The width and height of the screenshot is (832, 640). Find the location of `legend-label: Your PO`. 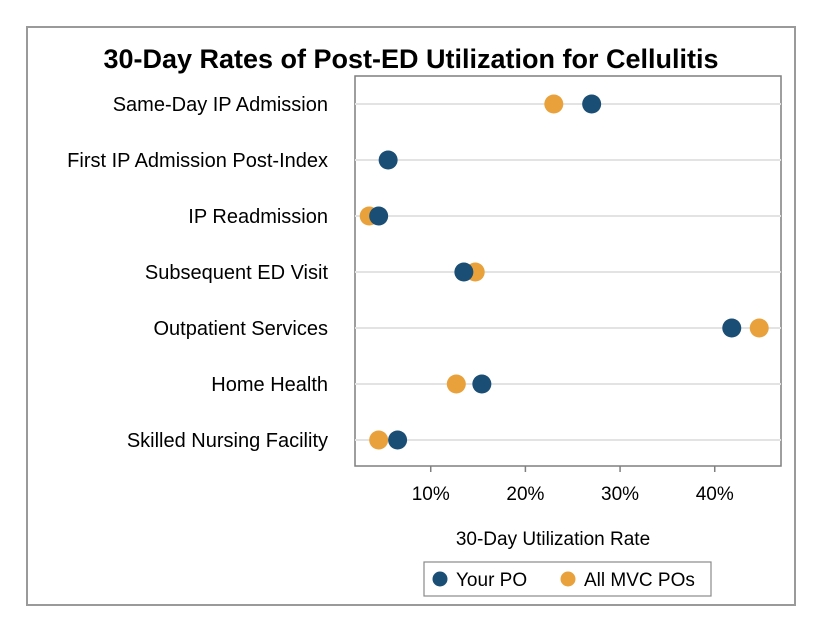

legend-label: Your PO is located at coordinates (491, 580).